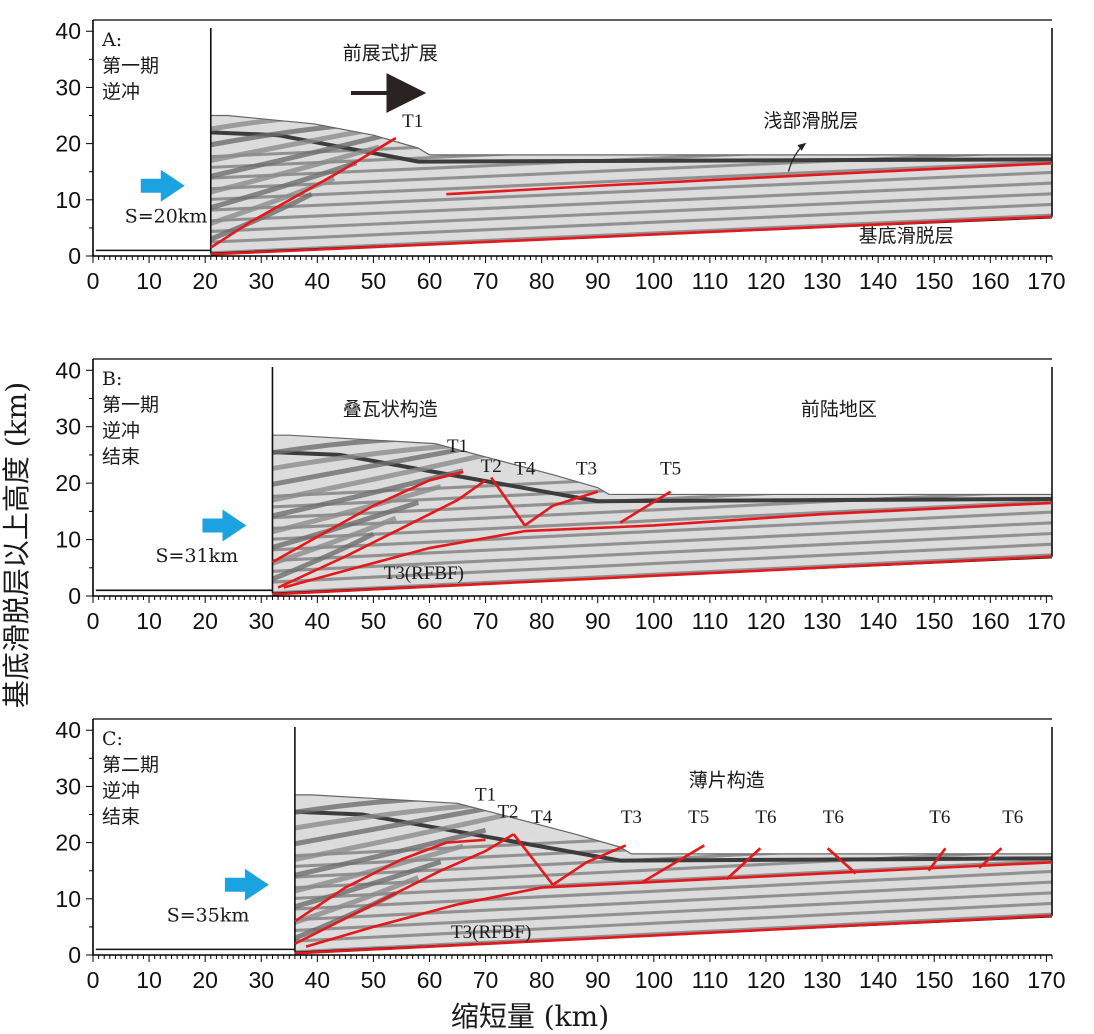 The width and height of the screenshot is (1094, 1034). I want to click on x-tick-label: 60, so click(430, 980).